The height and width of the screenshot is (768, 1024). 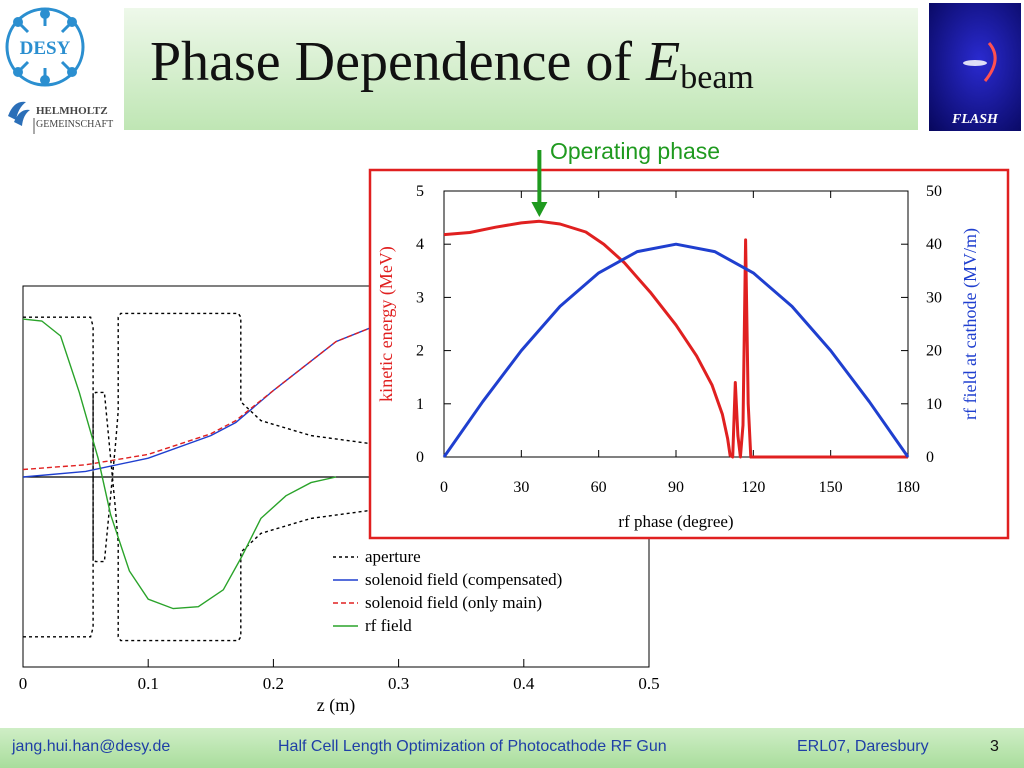 What do you see at coordinates (23, 683) in the screenshot?
I see `field-x-tick-label: 0` at bounding box center [23, 683].